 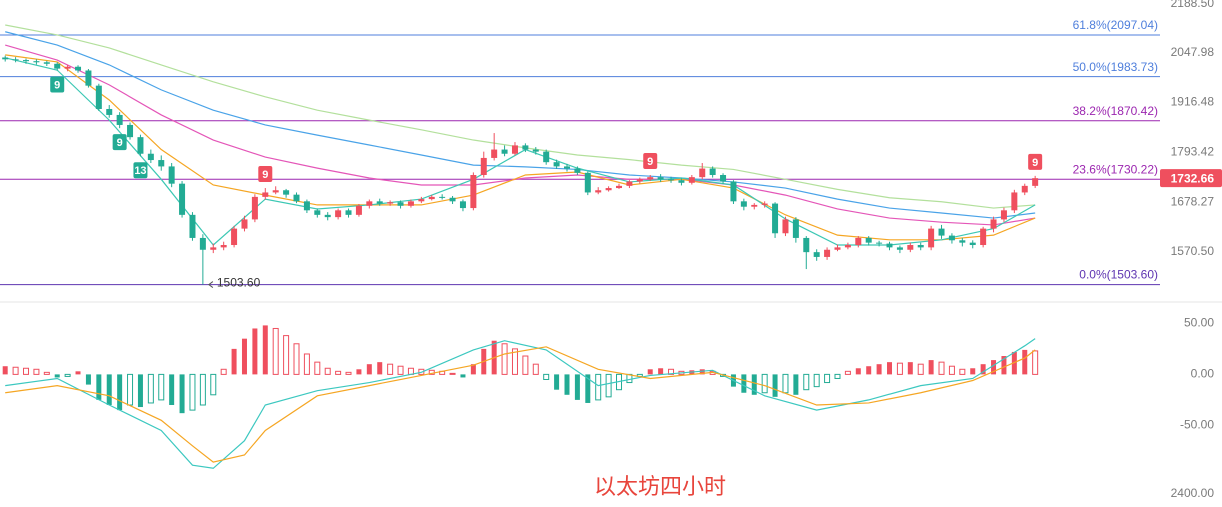 I want to click on td-marker-label: 13, so click(x=140, y=171).